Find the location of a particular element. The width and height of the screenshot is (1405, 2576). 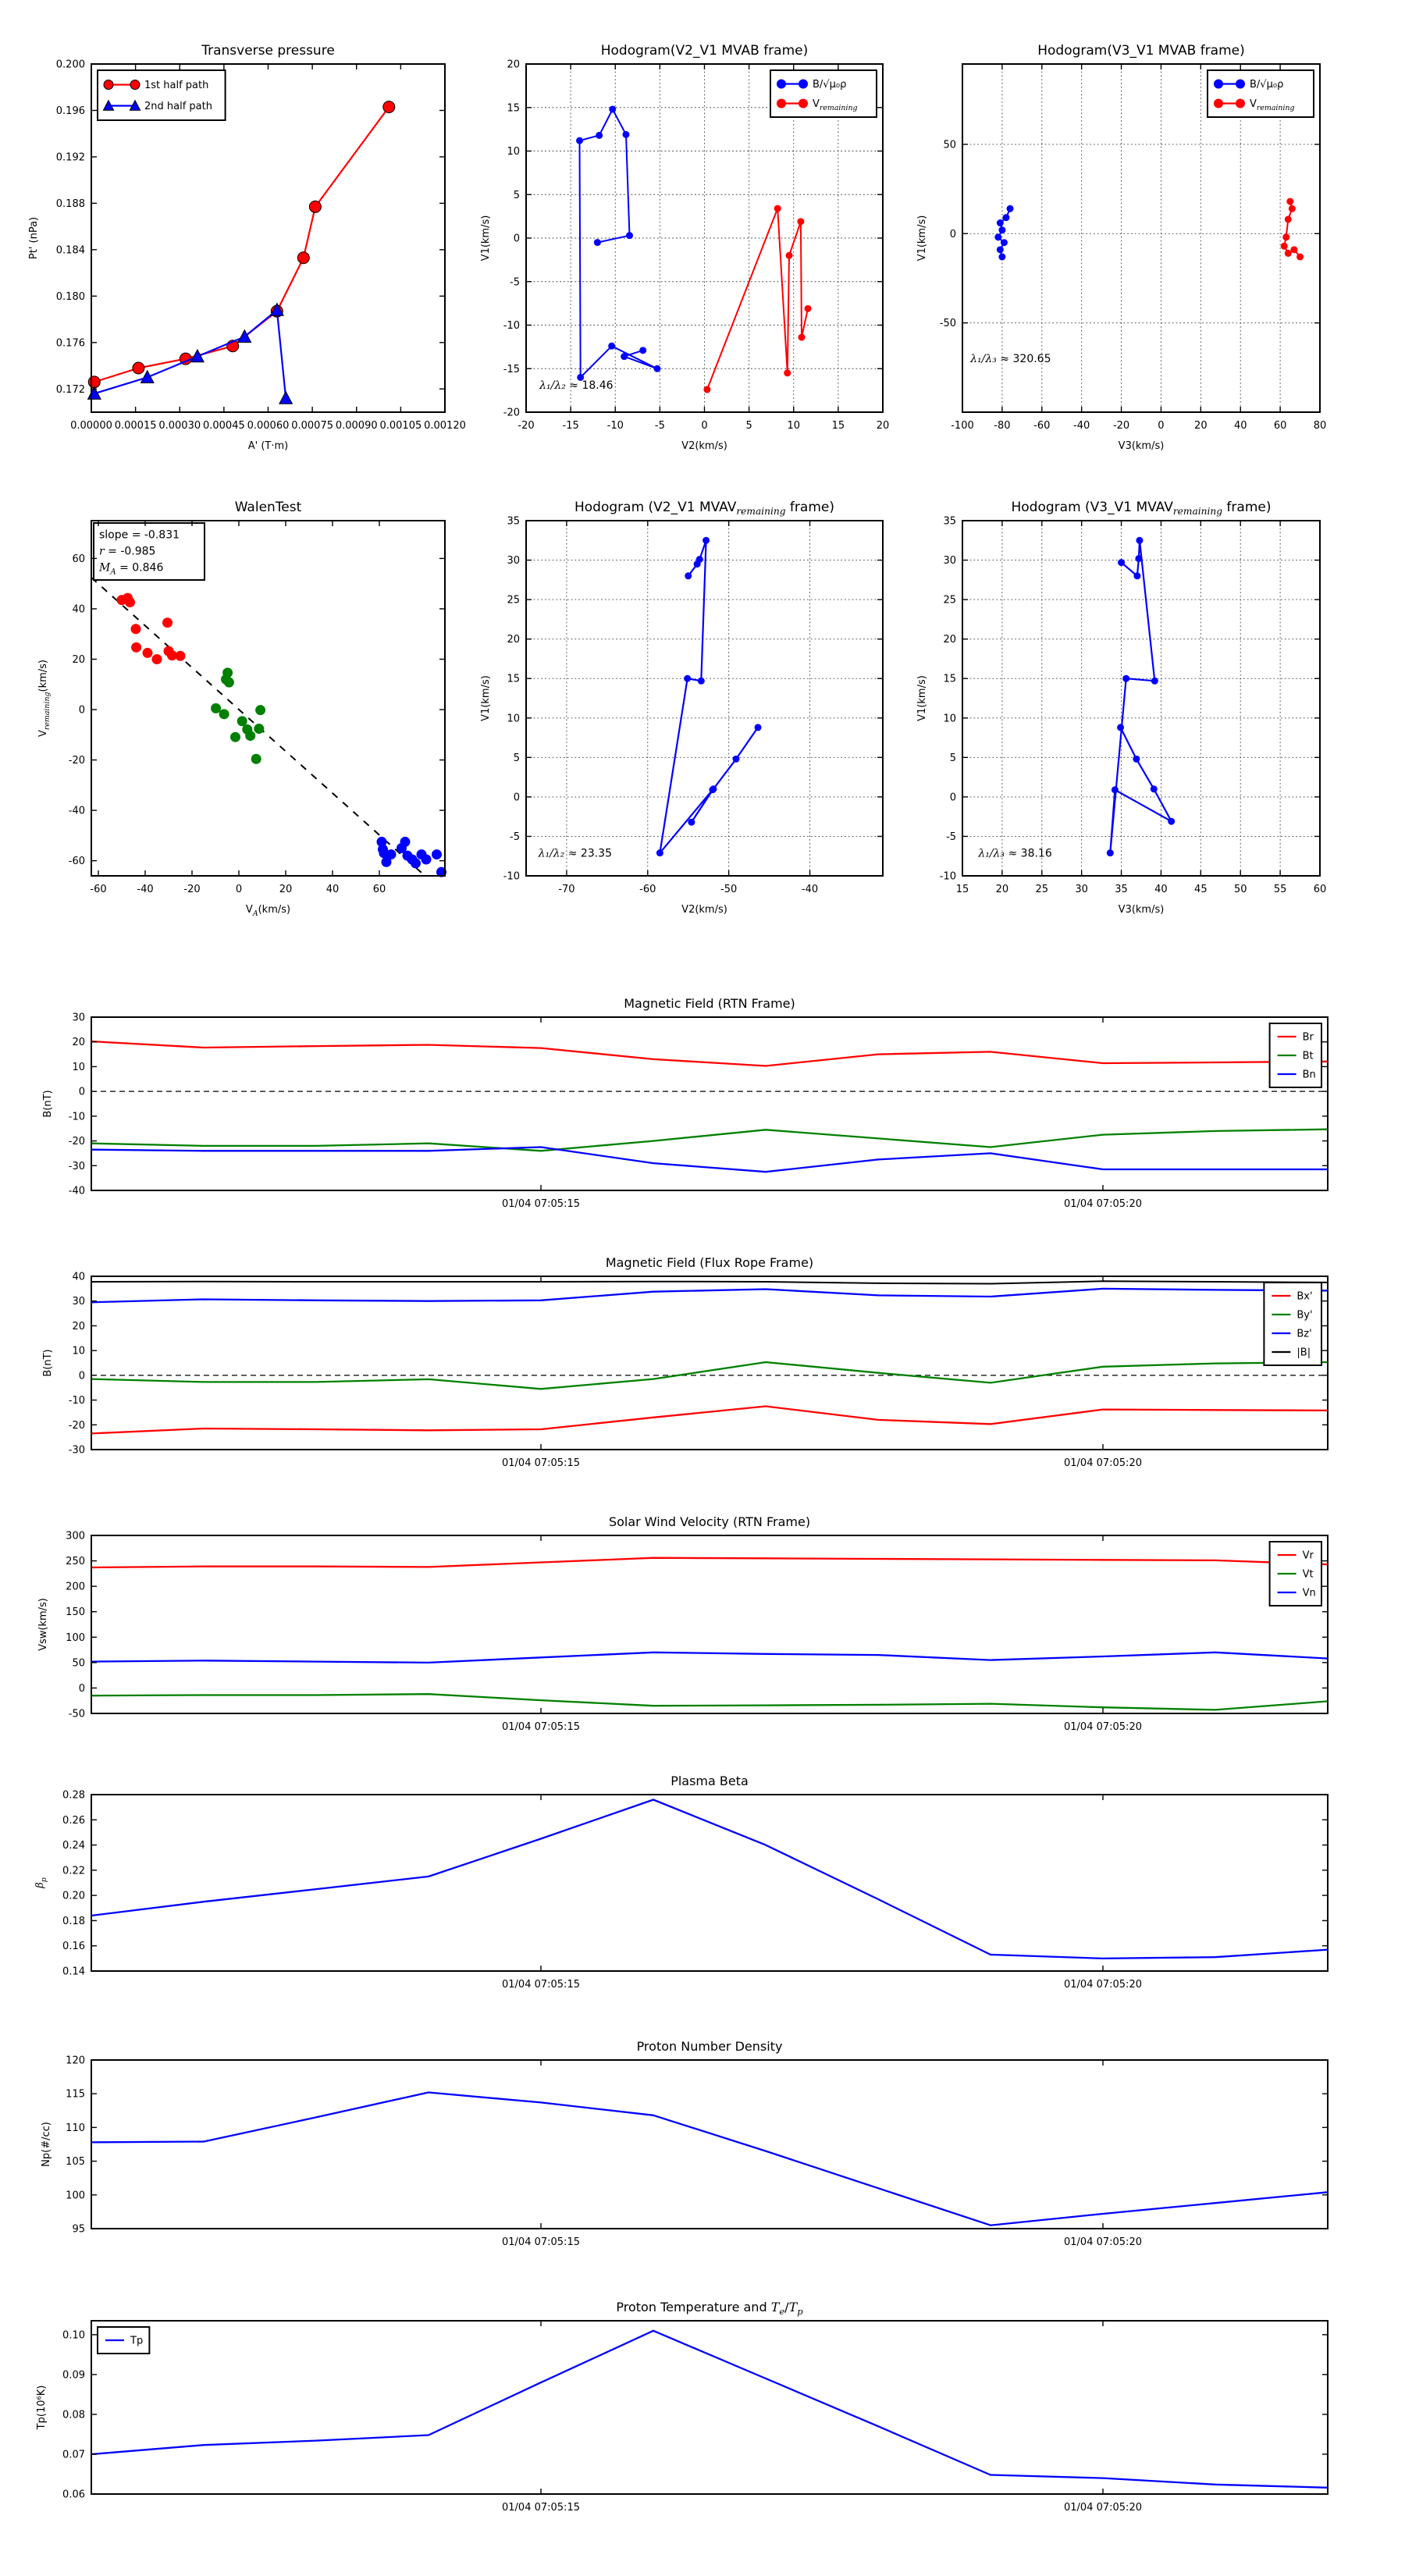

series-v2-v1-path is located at coordinates (709, 696).